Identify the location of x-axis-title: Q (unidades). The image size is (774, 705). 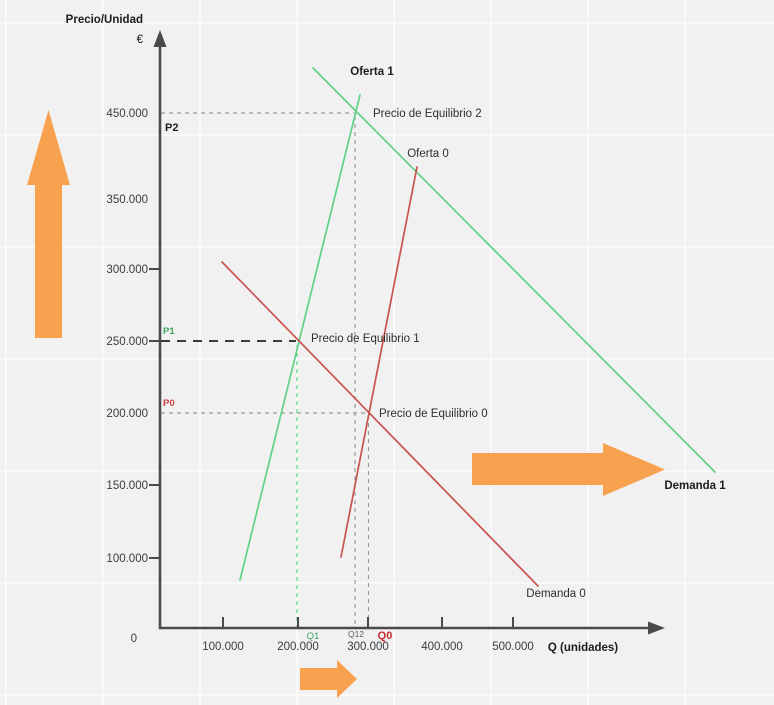
(583, 648).